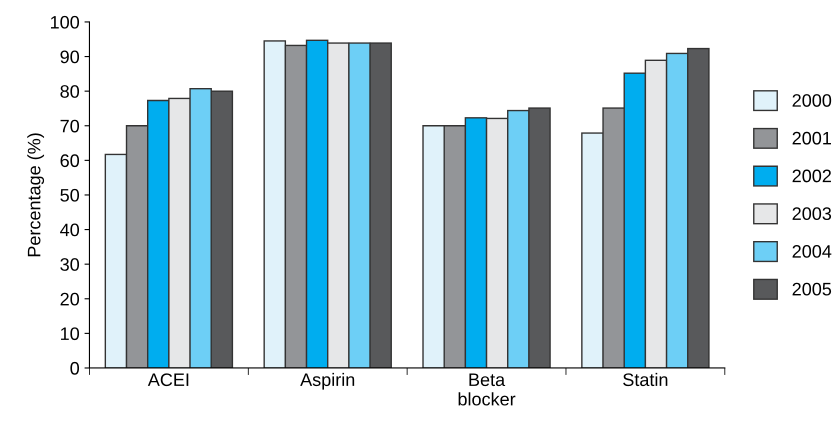  What do you see at coordinates (812, 100) in the screenshot?
I see `legend-label: 2000` at bounding box center [812, 100].